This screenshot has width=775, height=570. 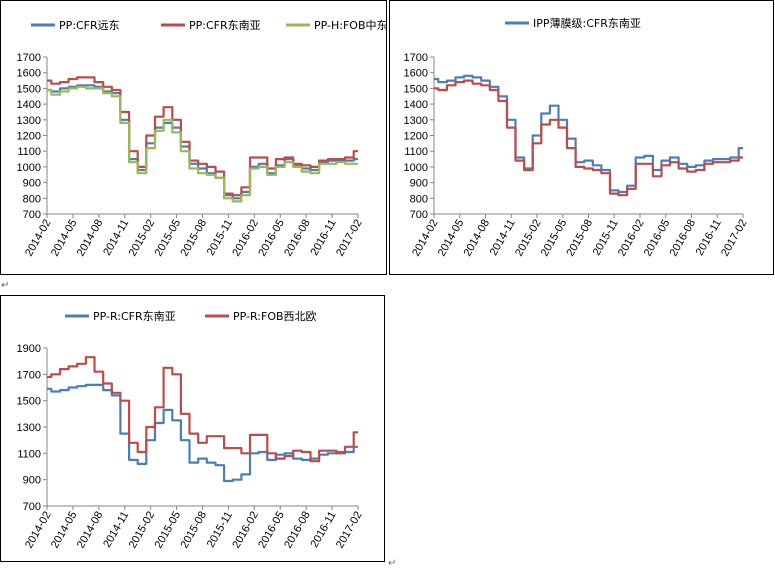 What do you see at coordinates (89, 25) in the screenshot?
I see `legend-label: PP:CFR远东` at bounding box center [89, 25].